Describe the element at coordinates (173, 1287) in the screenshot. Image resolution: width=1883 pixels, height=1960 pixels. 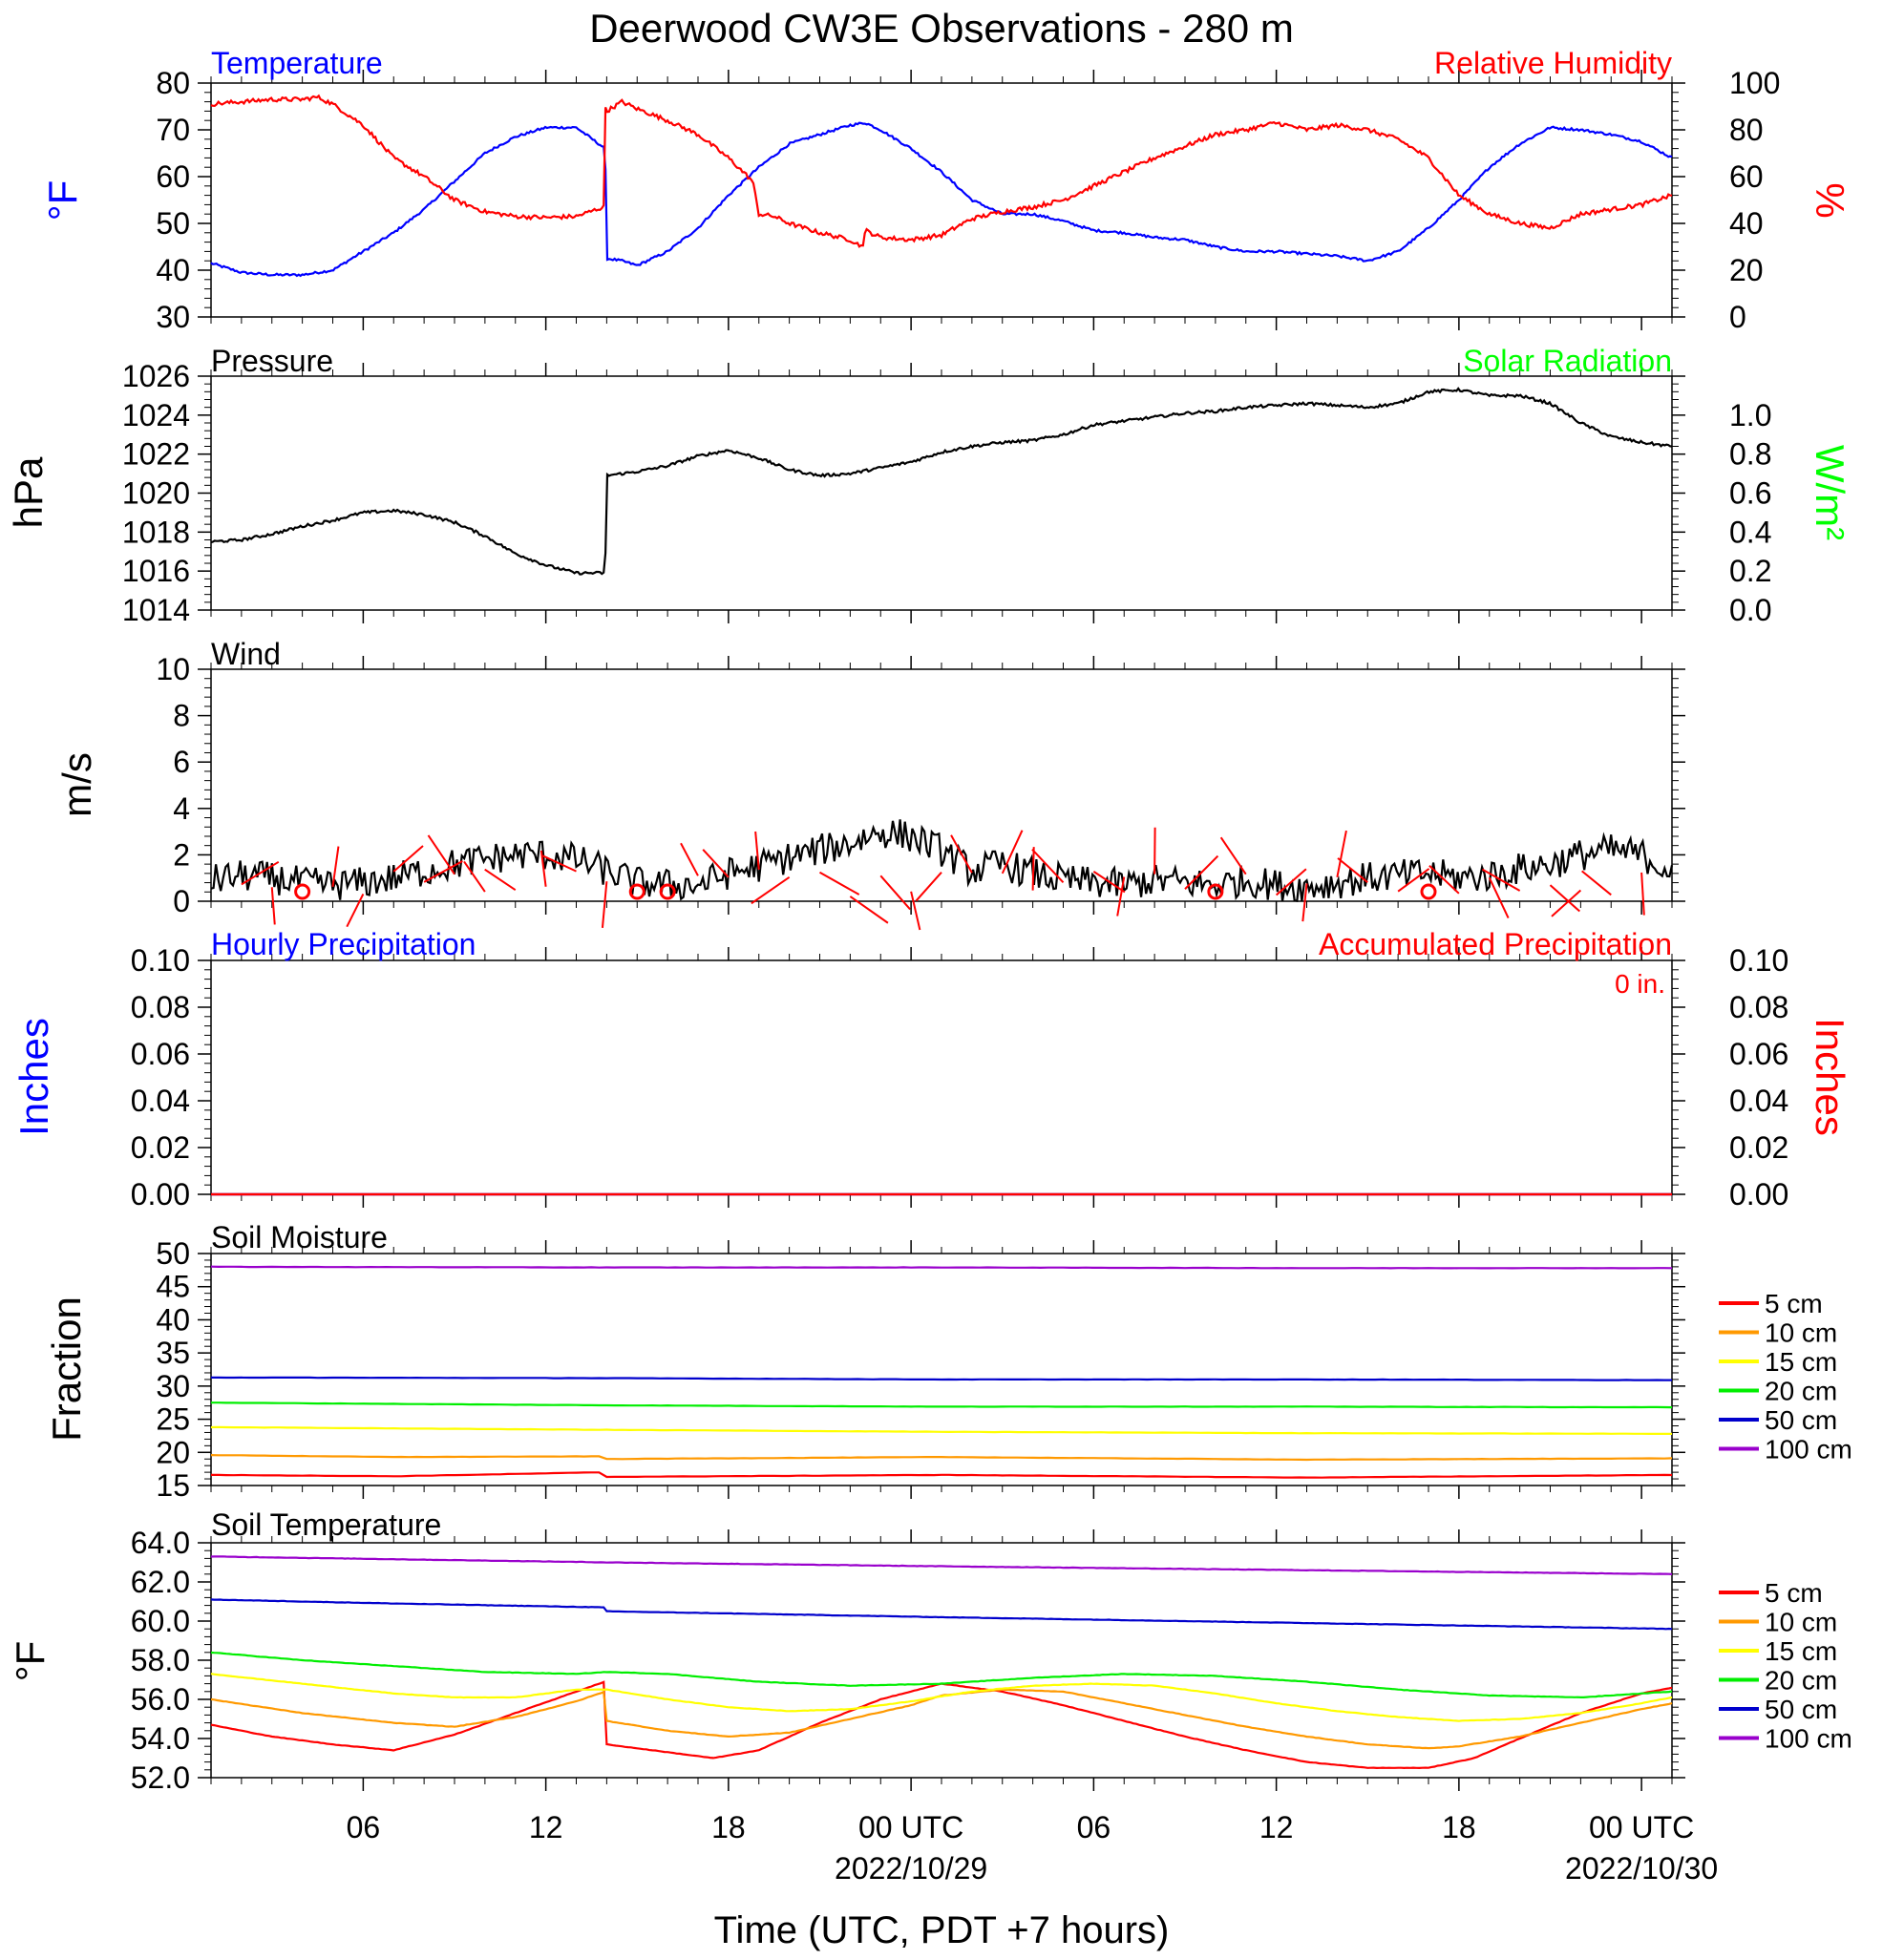
I see `soil_moisture-ytick-label: 45` at that location.